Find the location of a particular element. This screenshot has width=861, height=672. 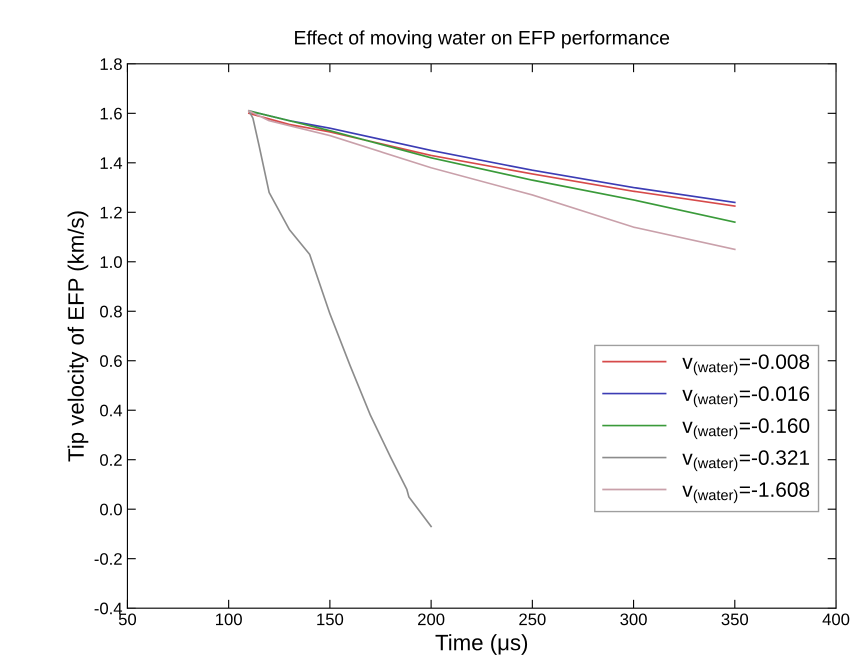

chart-title: Effect of moving water on EFP performance is located at coordinates (482, 39).